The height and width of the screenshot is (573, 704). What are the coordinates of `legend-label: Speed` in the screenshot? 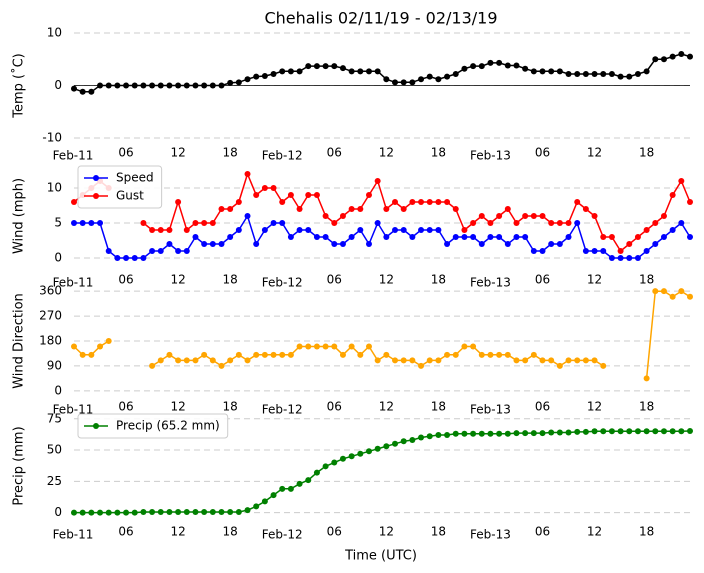 It's located at (135, 178).